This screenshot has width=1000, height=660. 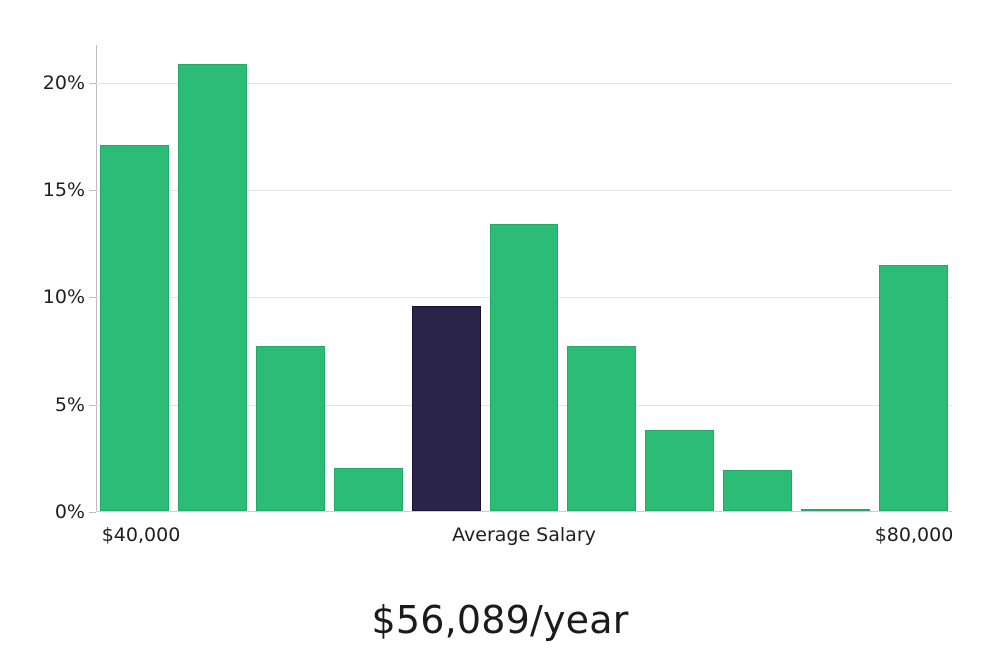 What do you see at coordinates (63, 82) in the screenshot?
I see `y-tick-label-20: 20%` at bounding box center [63, 82].